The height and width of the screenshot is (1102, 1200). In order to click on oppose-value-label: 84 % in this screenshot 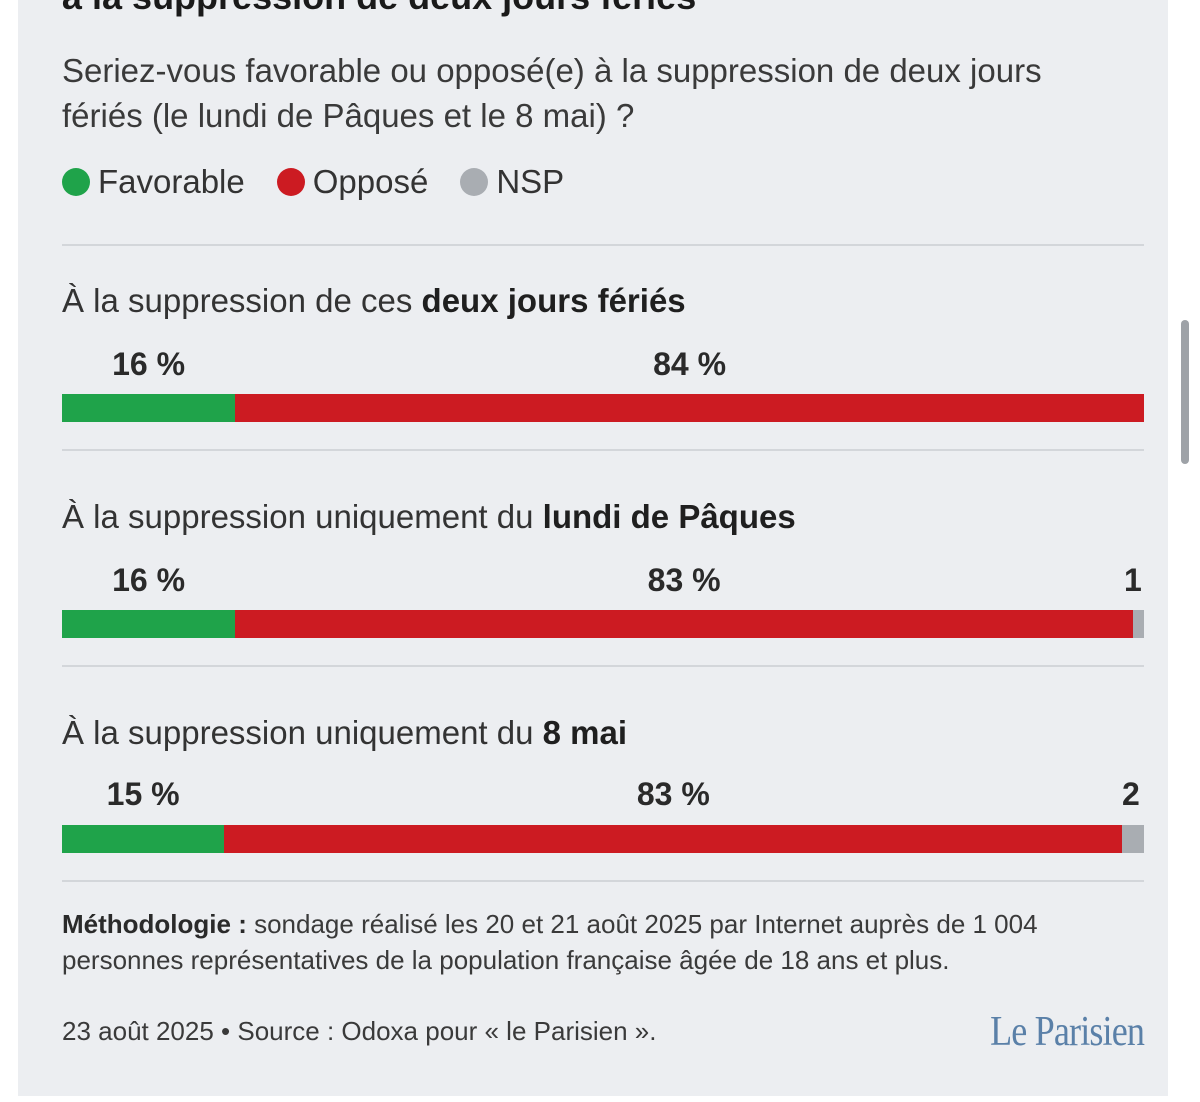, I will do `click(690, 364)`.